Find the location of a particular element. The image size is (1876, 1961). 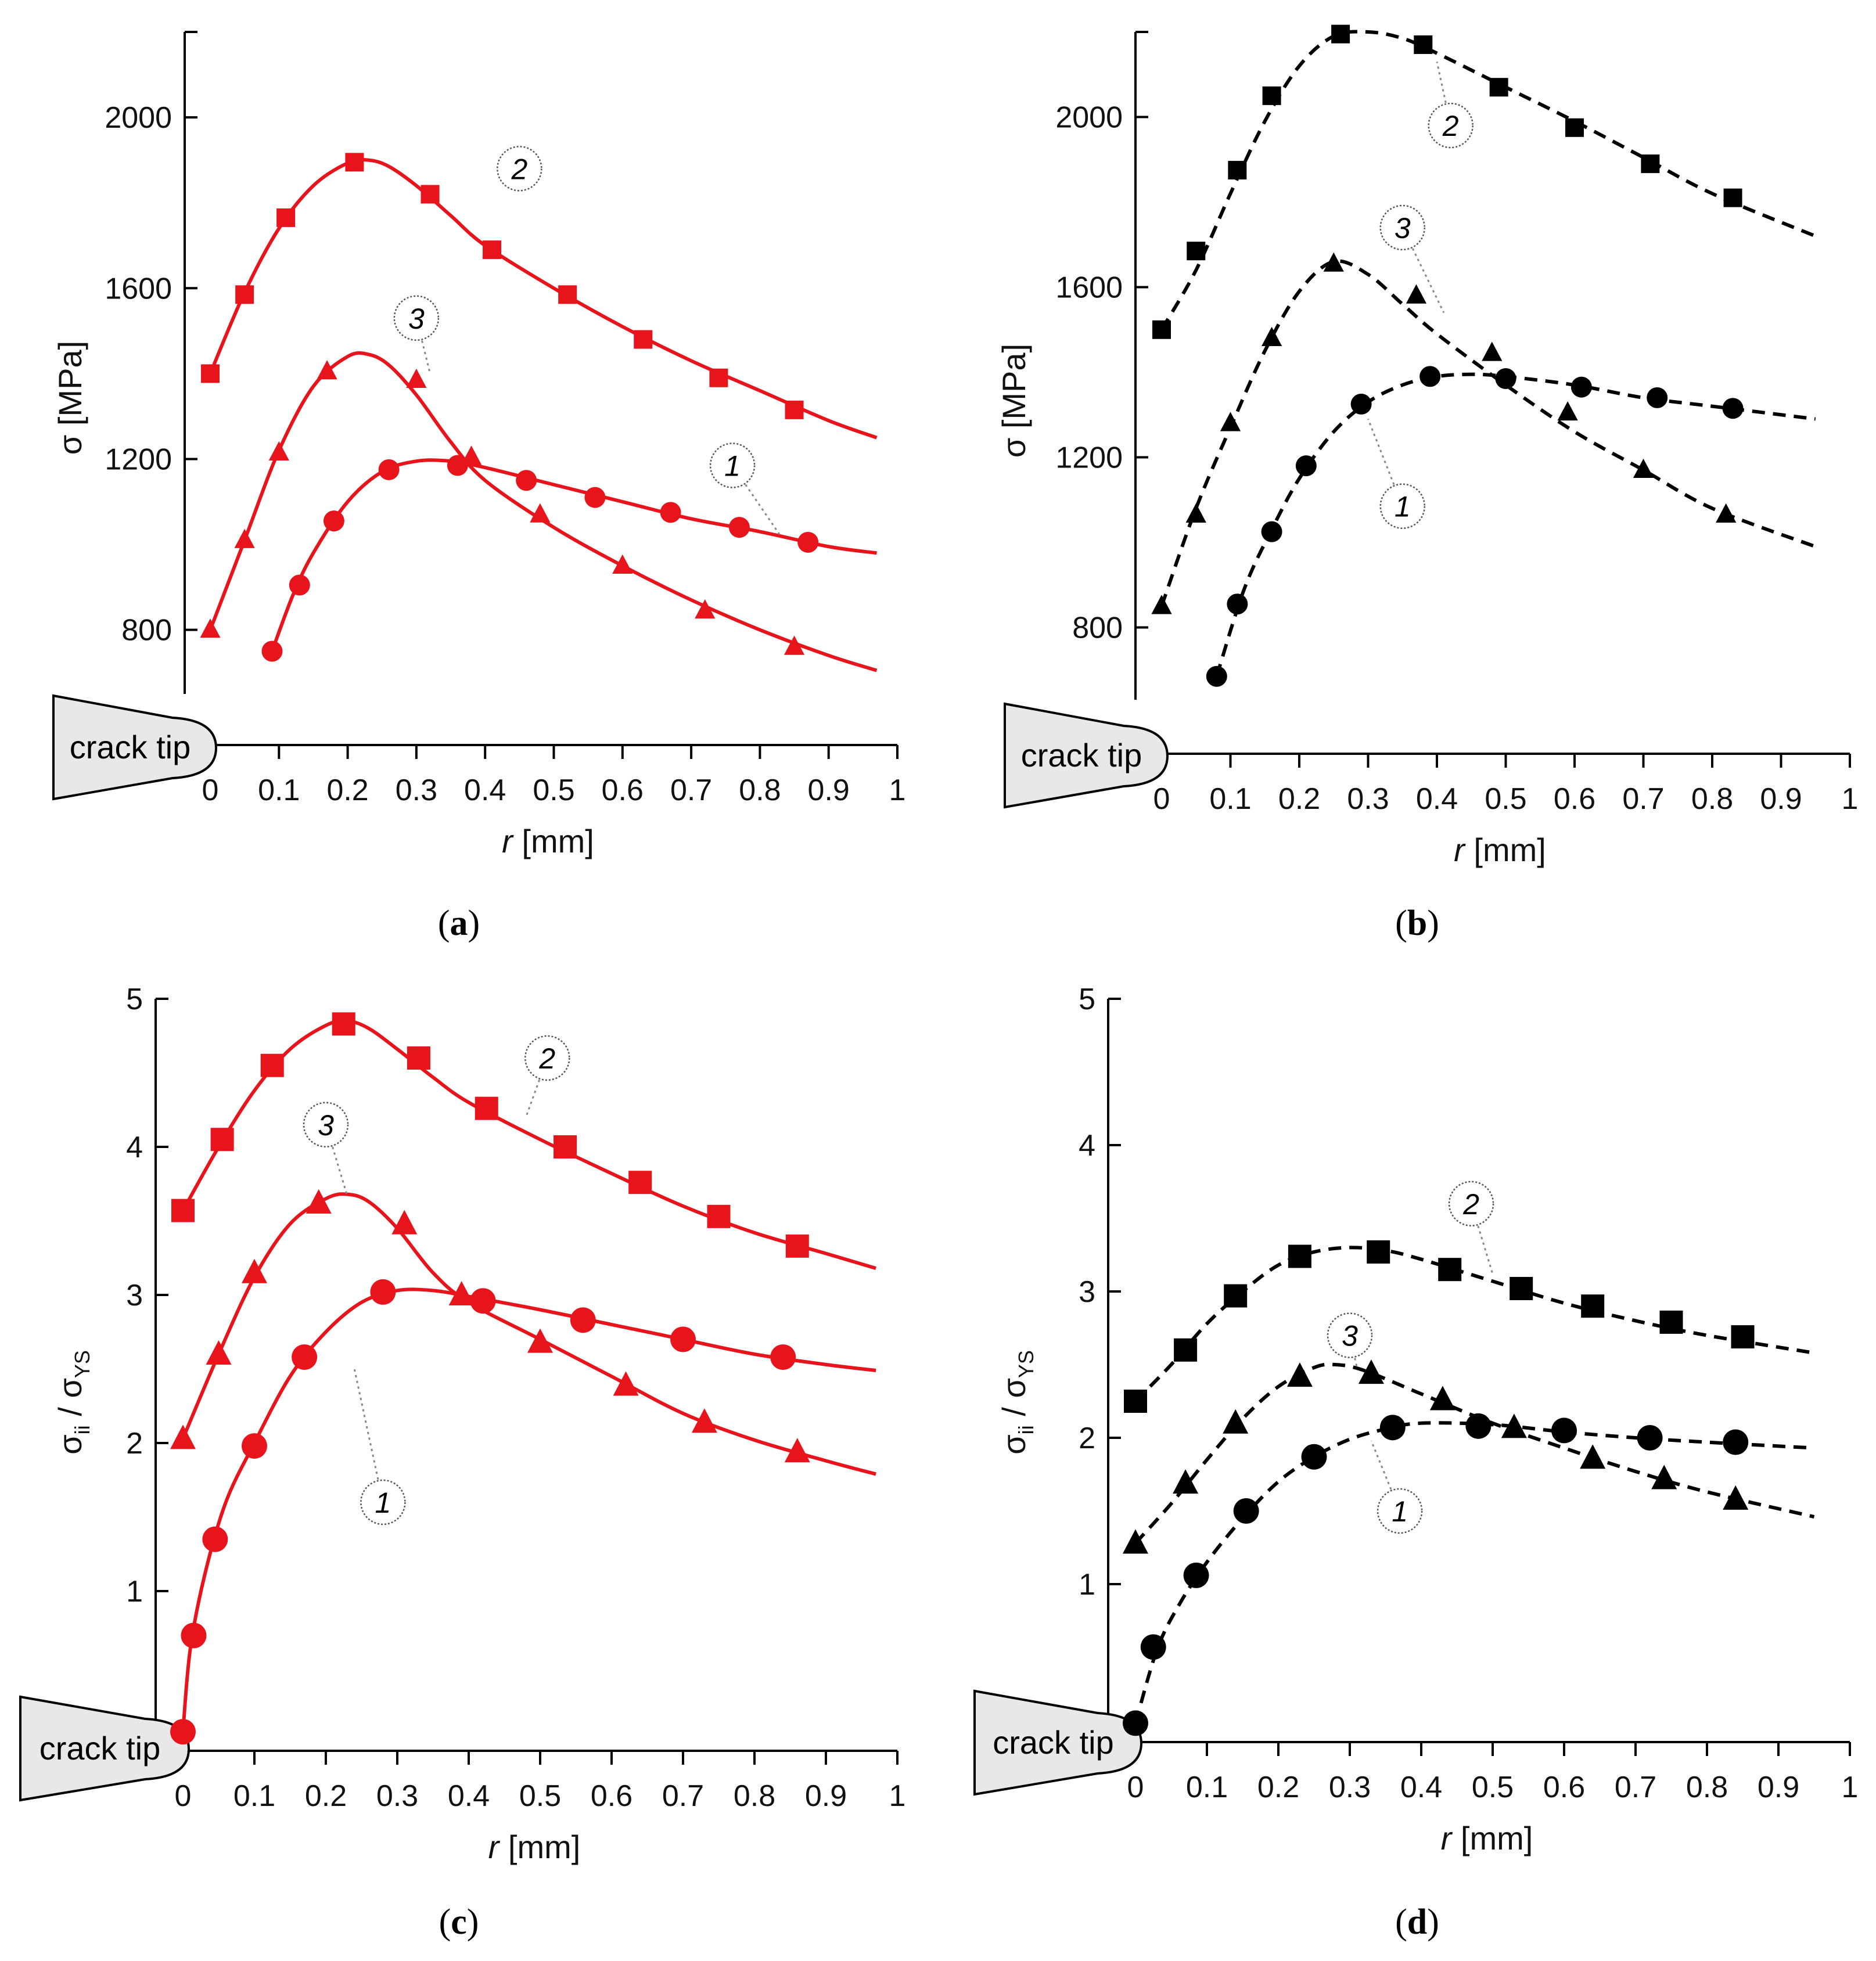

x-tick-label: 0.1 is located at coordinates (254, 1796).